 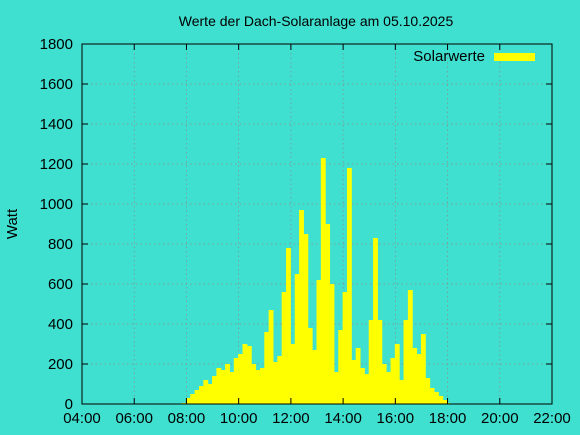 I want to click on x-tick-label: 10:00, so click(x=239, y=418).